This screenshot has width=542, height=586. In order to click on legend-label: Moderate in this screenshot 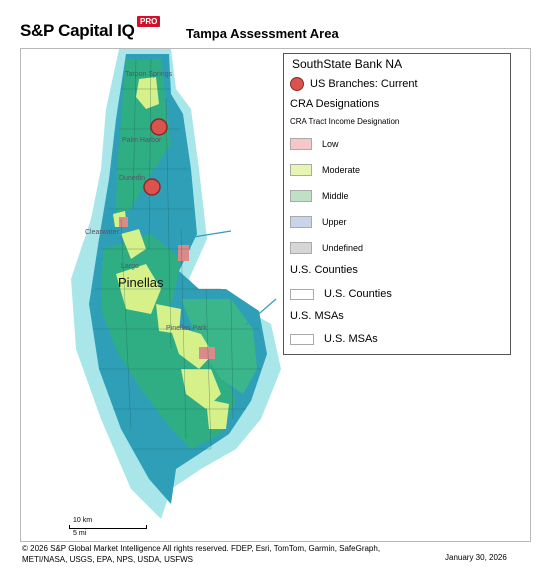, I will do `click(341, 170)`.